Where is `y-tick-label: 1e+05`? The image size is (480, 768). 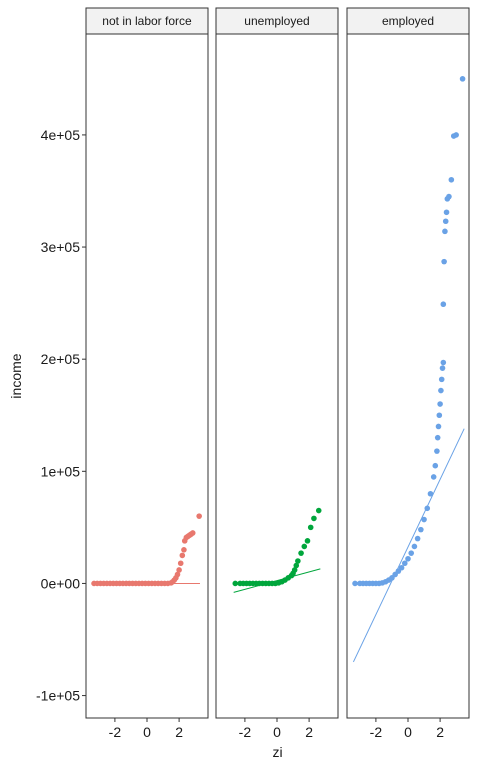
y-tick-label: 1e+05 is located at coordinates (61, 471).